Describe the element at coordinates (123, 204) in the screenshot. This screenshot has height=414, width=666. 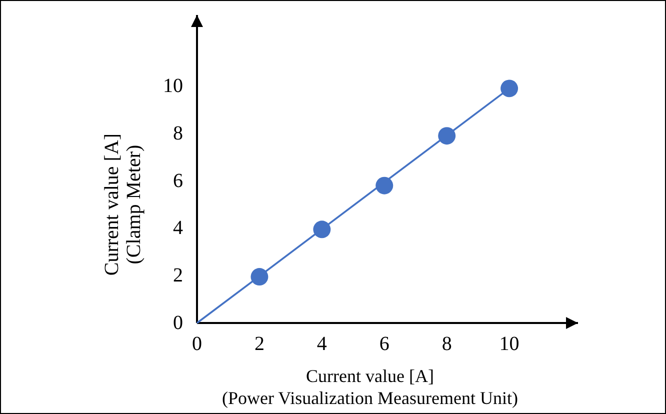
I see `y-axis-title: Current value [A] (Clamp Meter)` at that location.